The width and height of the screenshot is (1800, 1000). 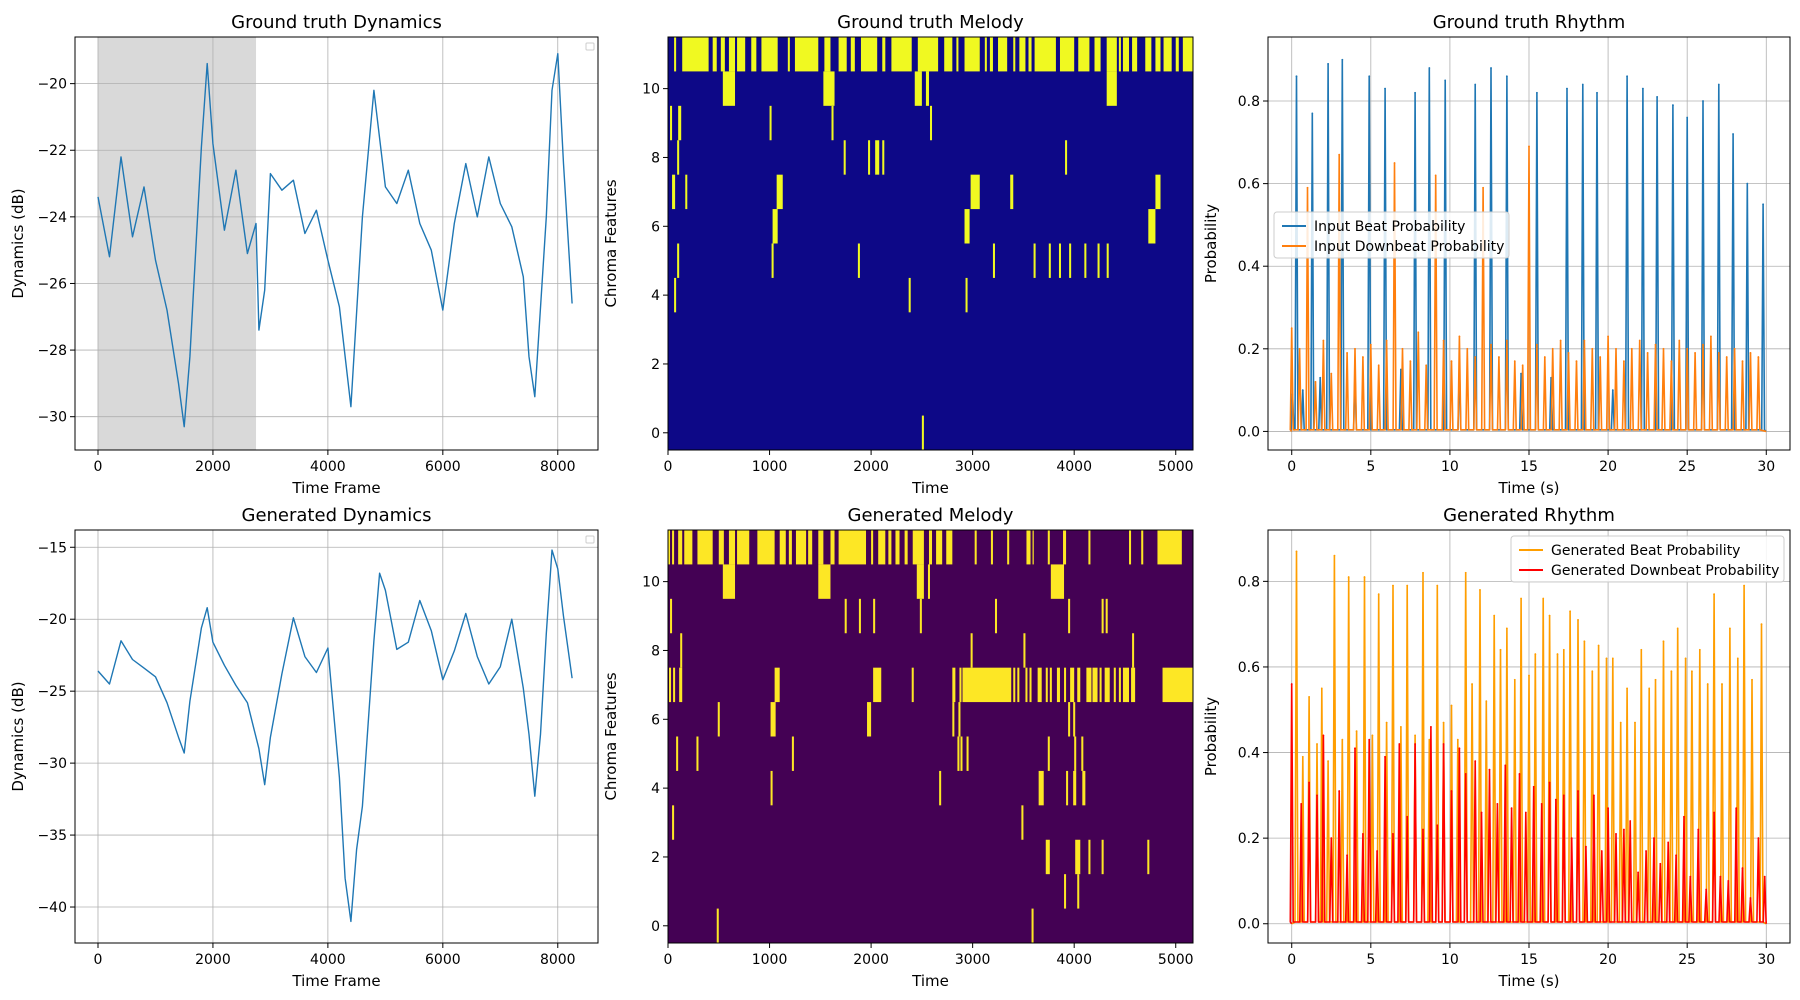 I want to click on legend-box-empty, so click(x=590, y=539).